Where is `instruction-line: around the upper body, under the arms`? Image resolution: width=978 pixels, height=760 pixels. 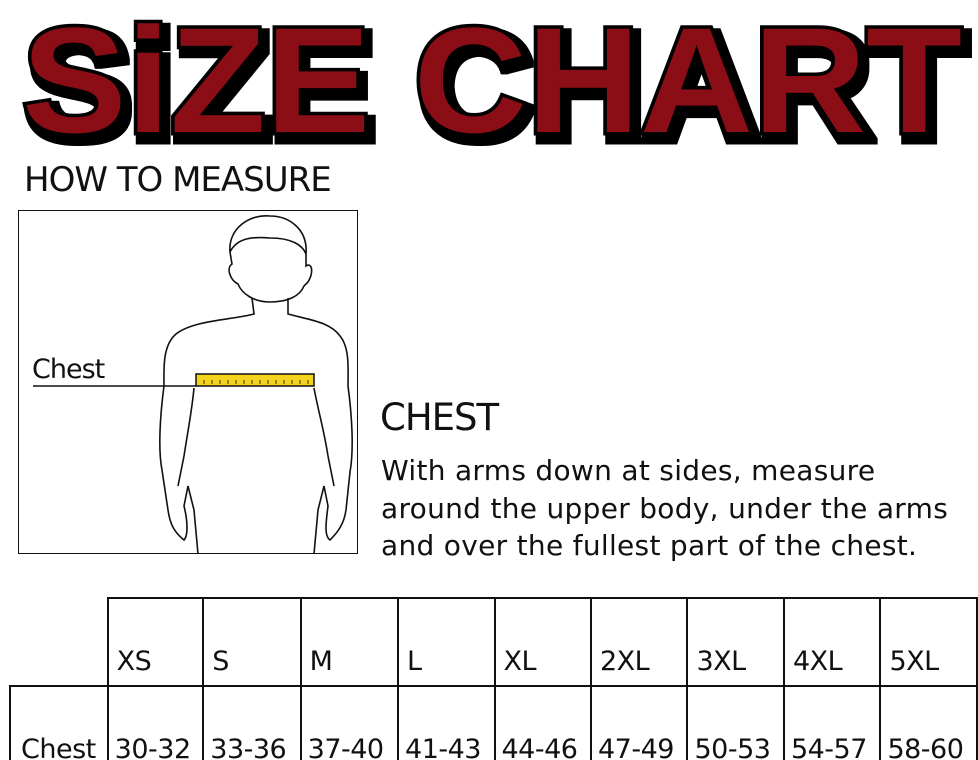 instruction-line: around the upper body, under the arms is located at coordinates (665, 508).